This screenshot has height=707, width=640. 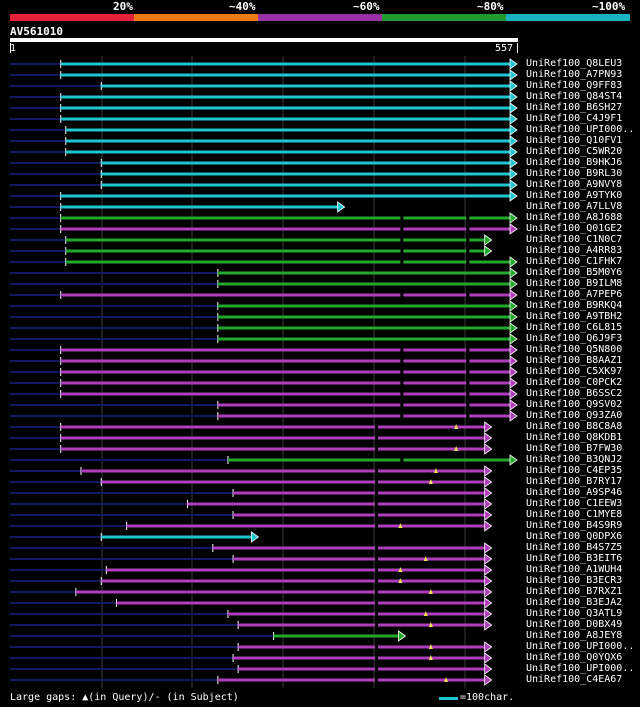 What do you see at coordinates (574, 591) in the screenshot?
I see `hit-label: UniRef100_B7RXZ1` at bounding box center [574, 591].